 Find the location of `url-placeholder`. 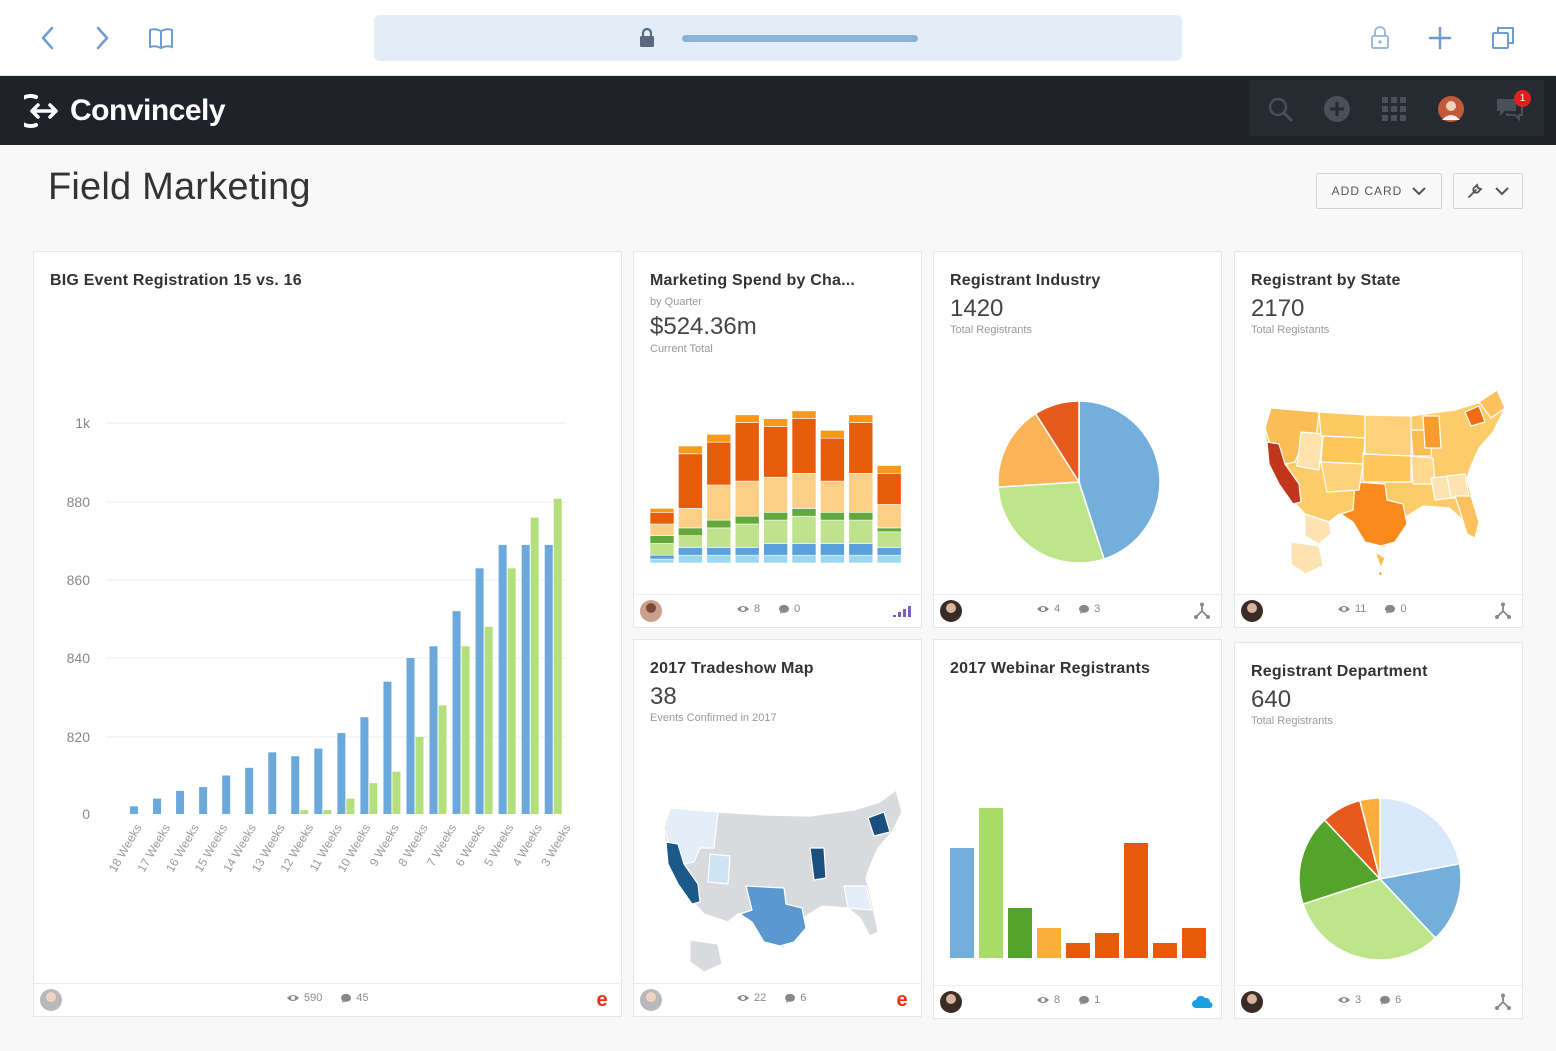

url-placeholder is located at coordinates (800, 38).